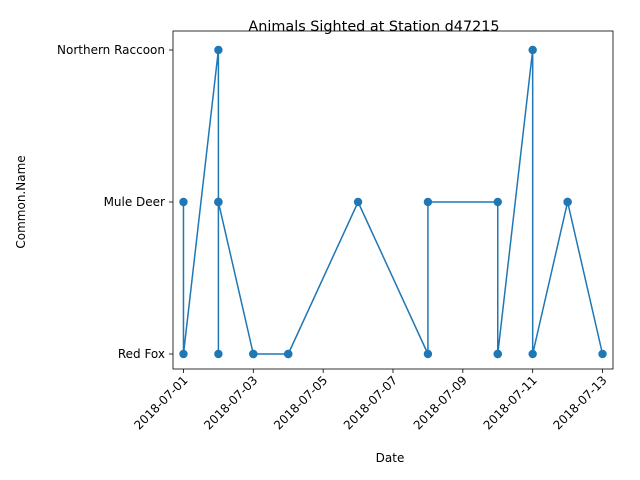 The image size is (640, 480). What do you see at coordinates (141, 354) in the screenshot?
I see `y-tick-label: Red Fox` at bounding box center [141, 354].